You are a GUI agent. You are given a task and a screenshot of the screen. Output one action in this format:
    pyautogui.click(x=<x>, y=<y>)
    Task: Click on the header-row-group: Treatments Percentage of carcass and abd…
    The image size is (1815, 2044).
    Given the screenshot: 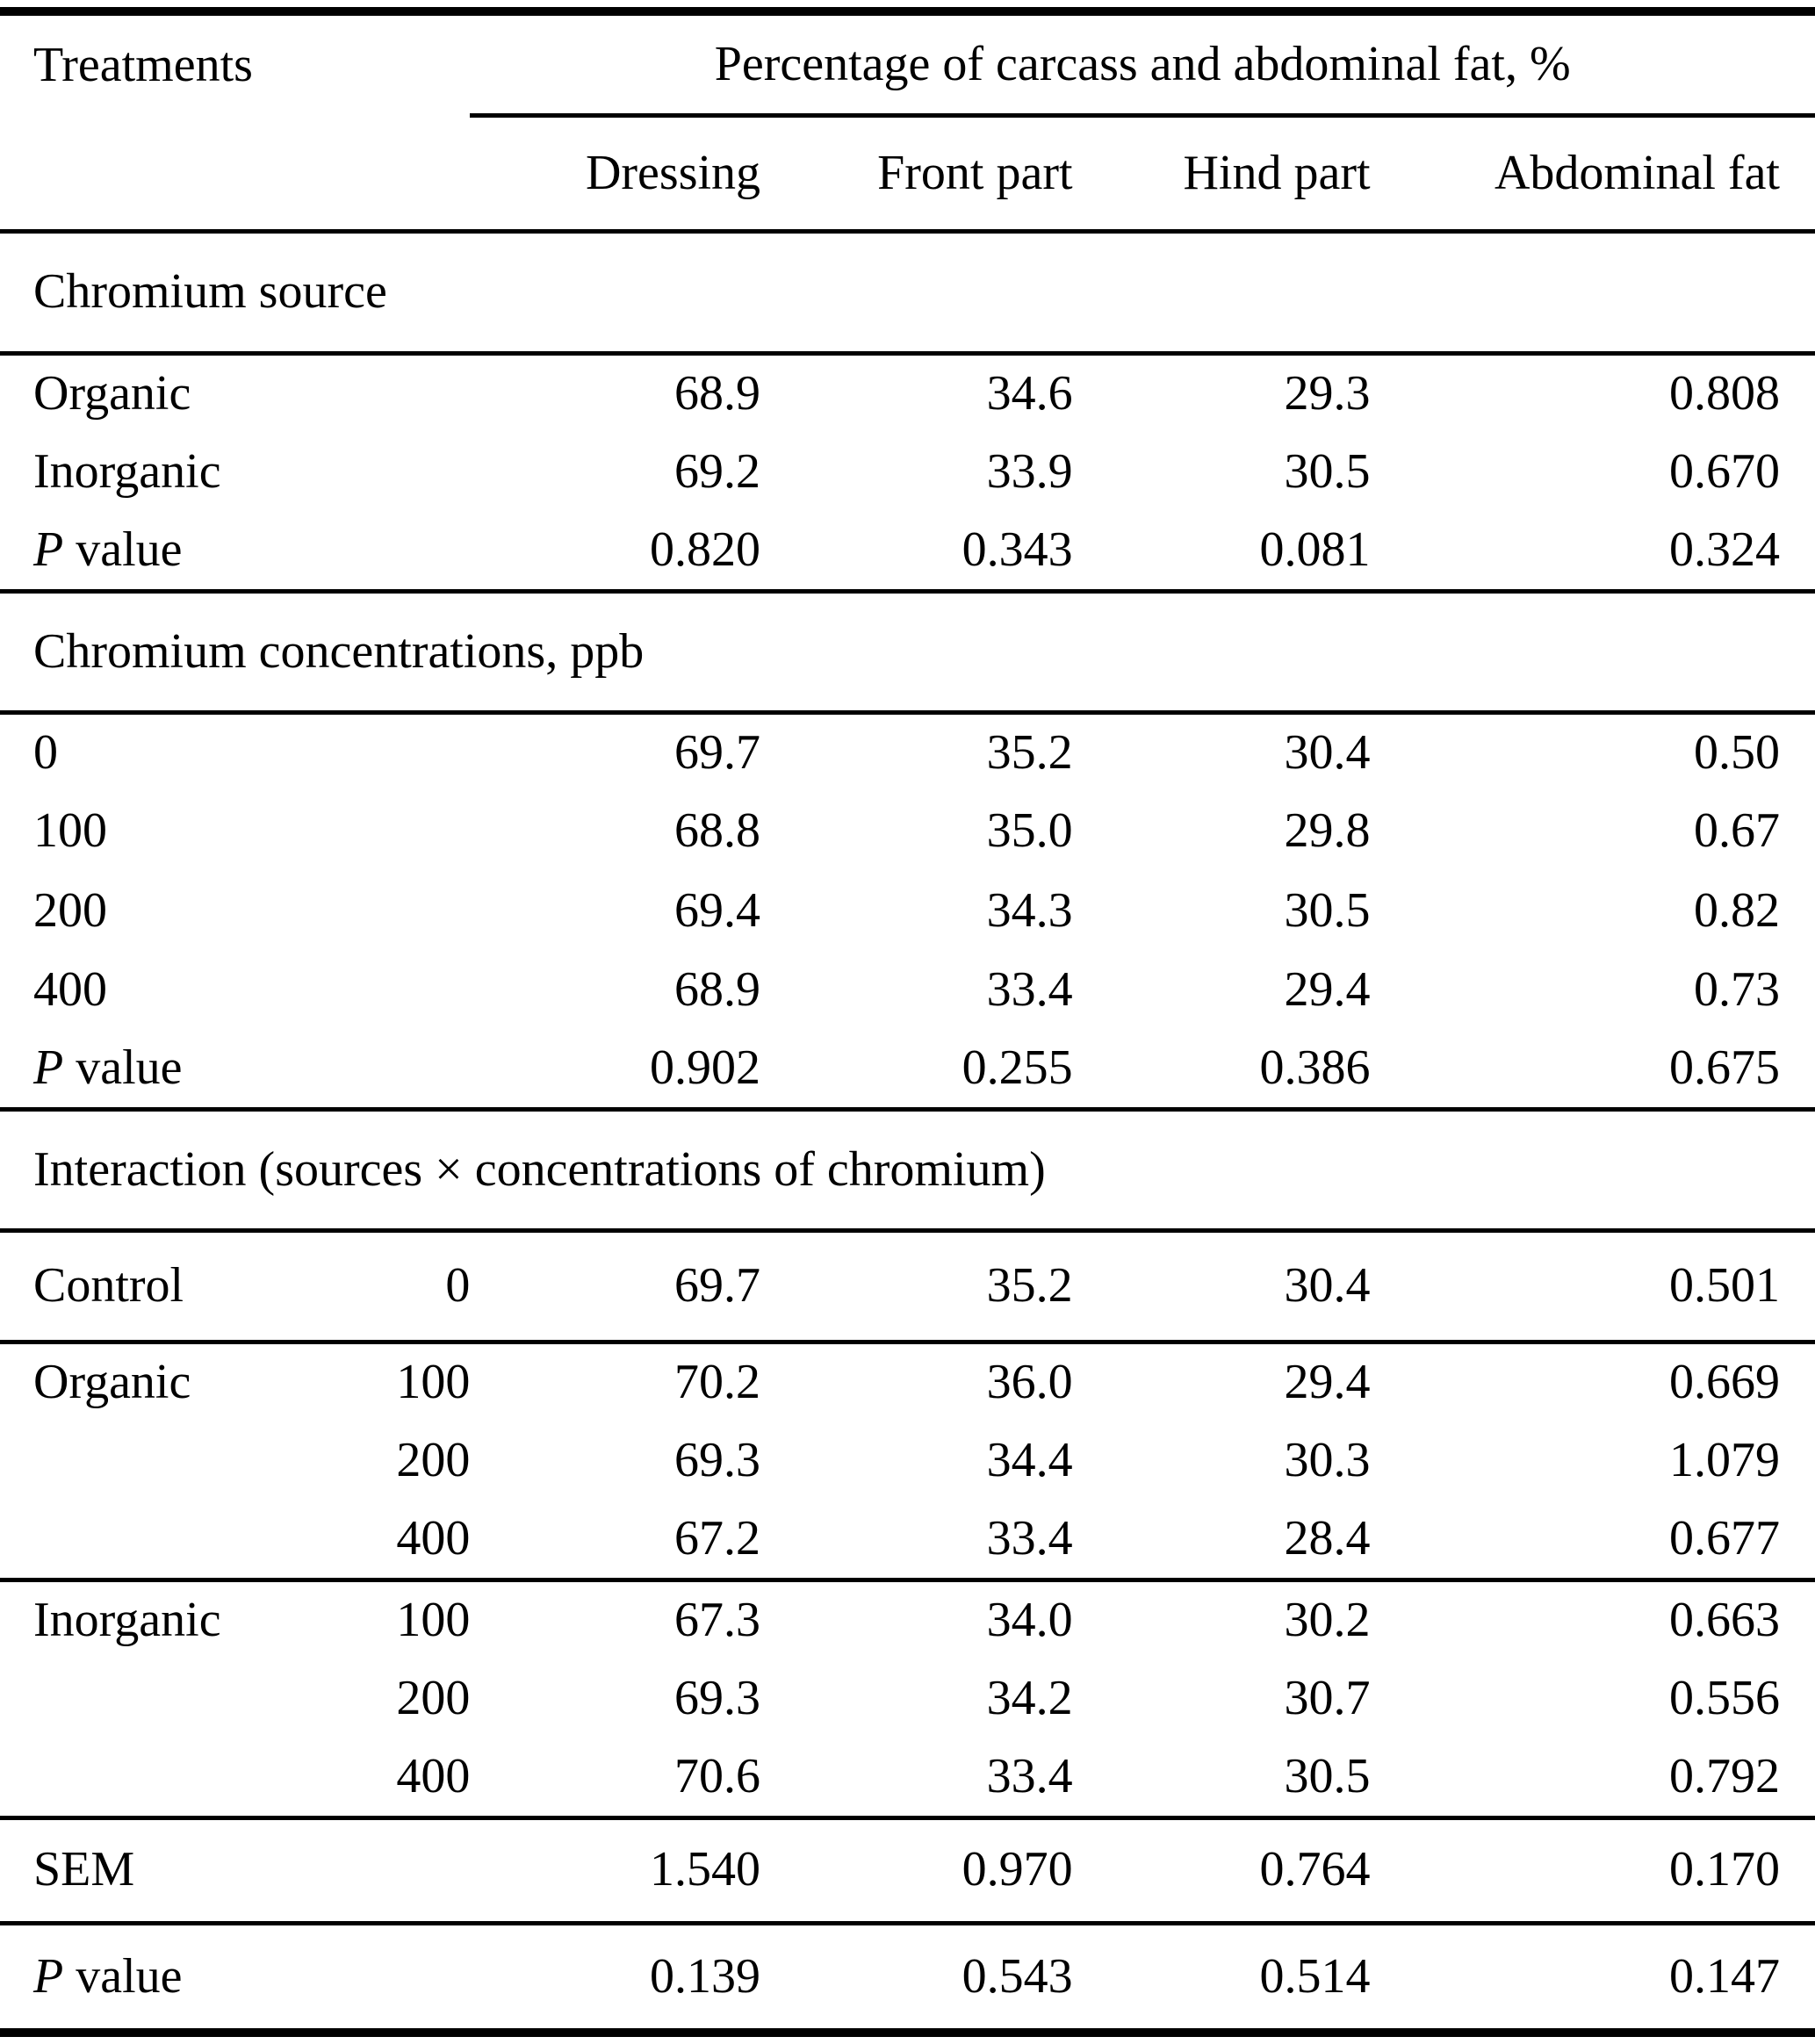 What is the action you would take?
    pyautogui.click(x=907, y=64)
    